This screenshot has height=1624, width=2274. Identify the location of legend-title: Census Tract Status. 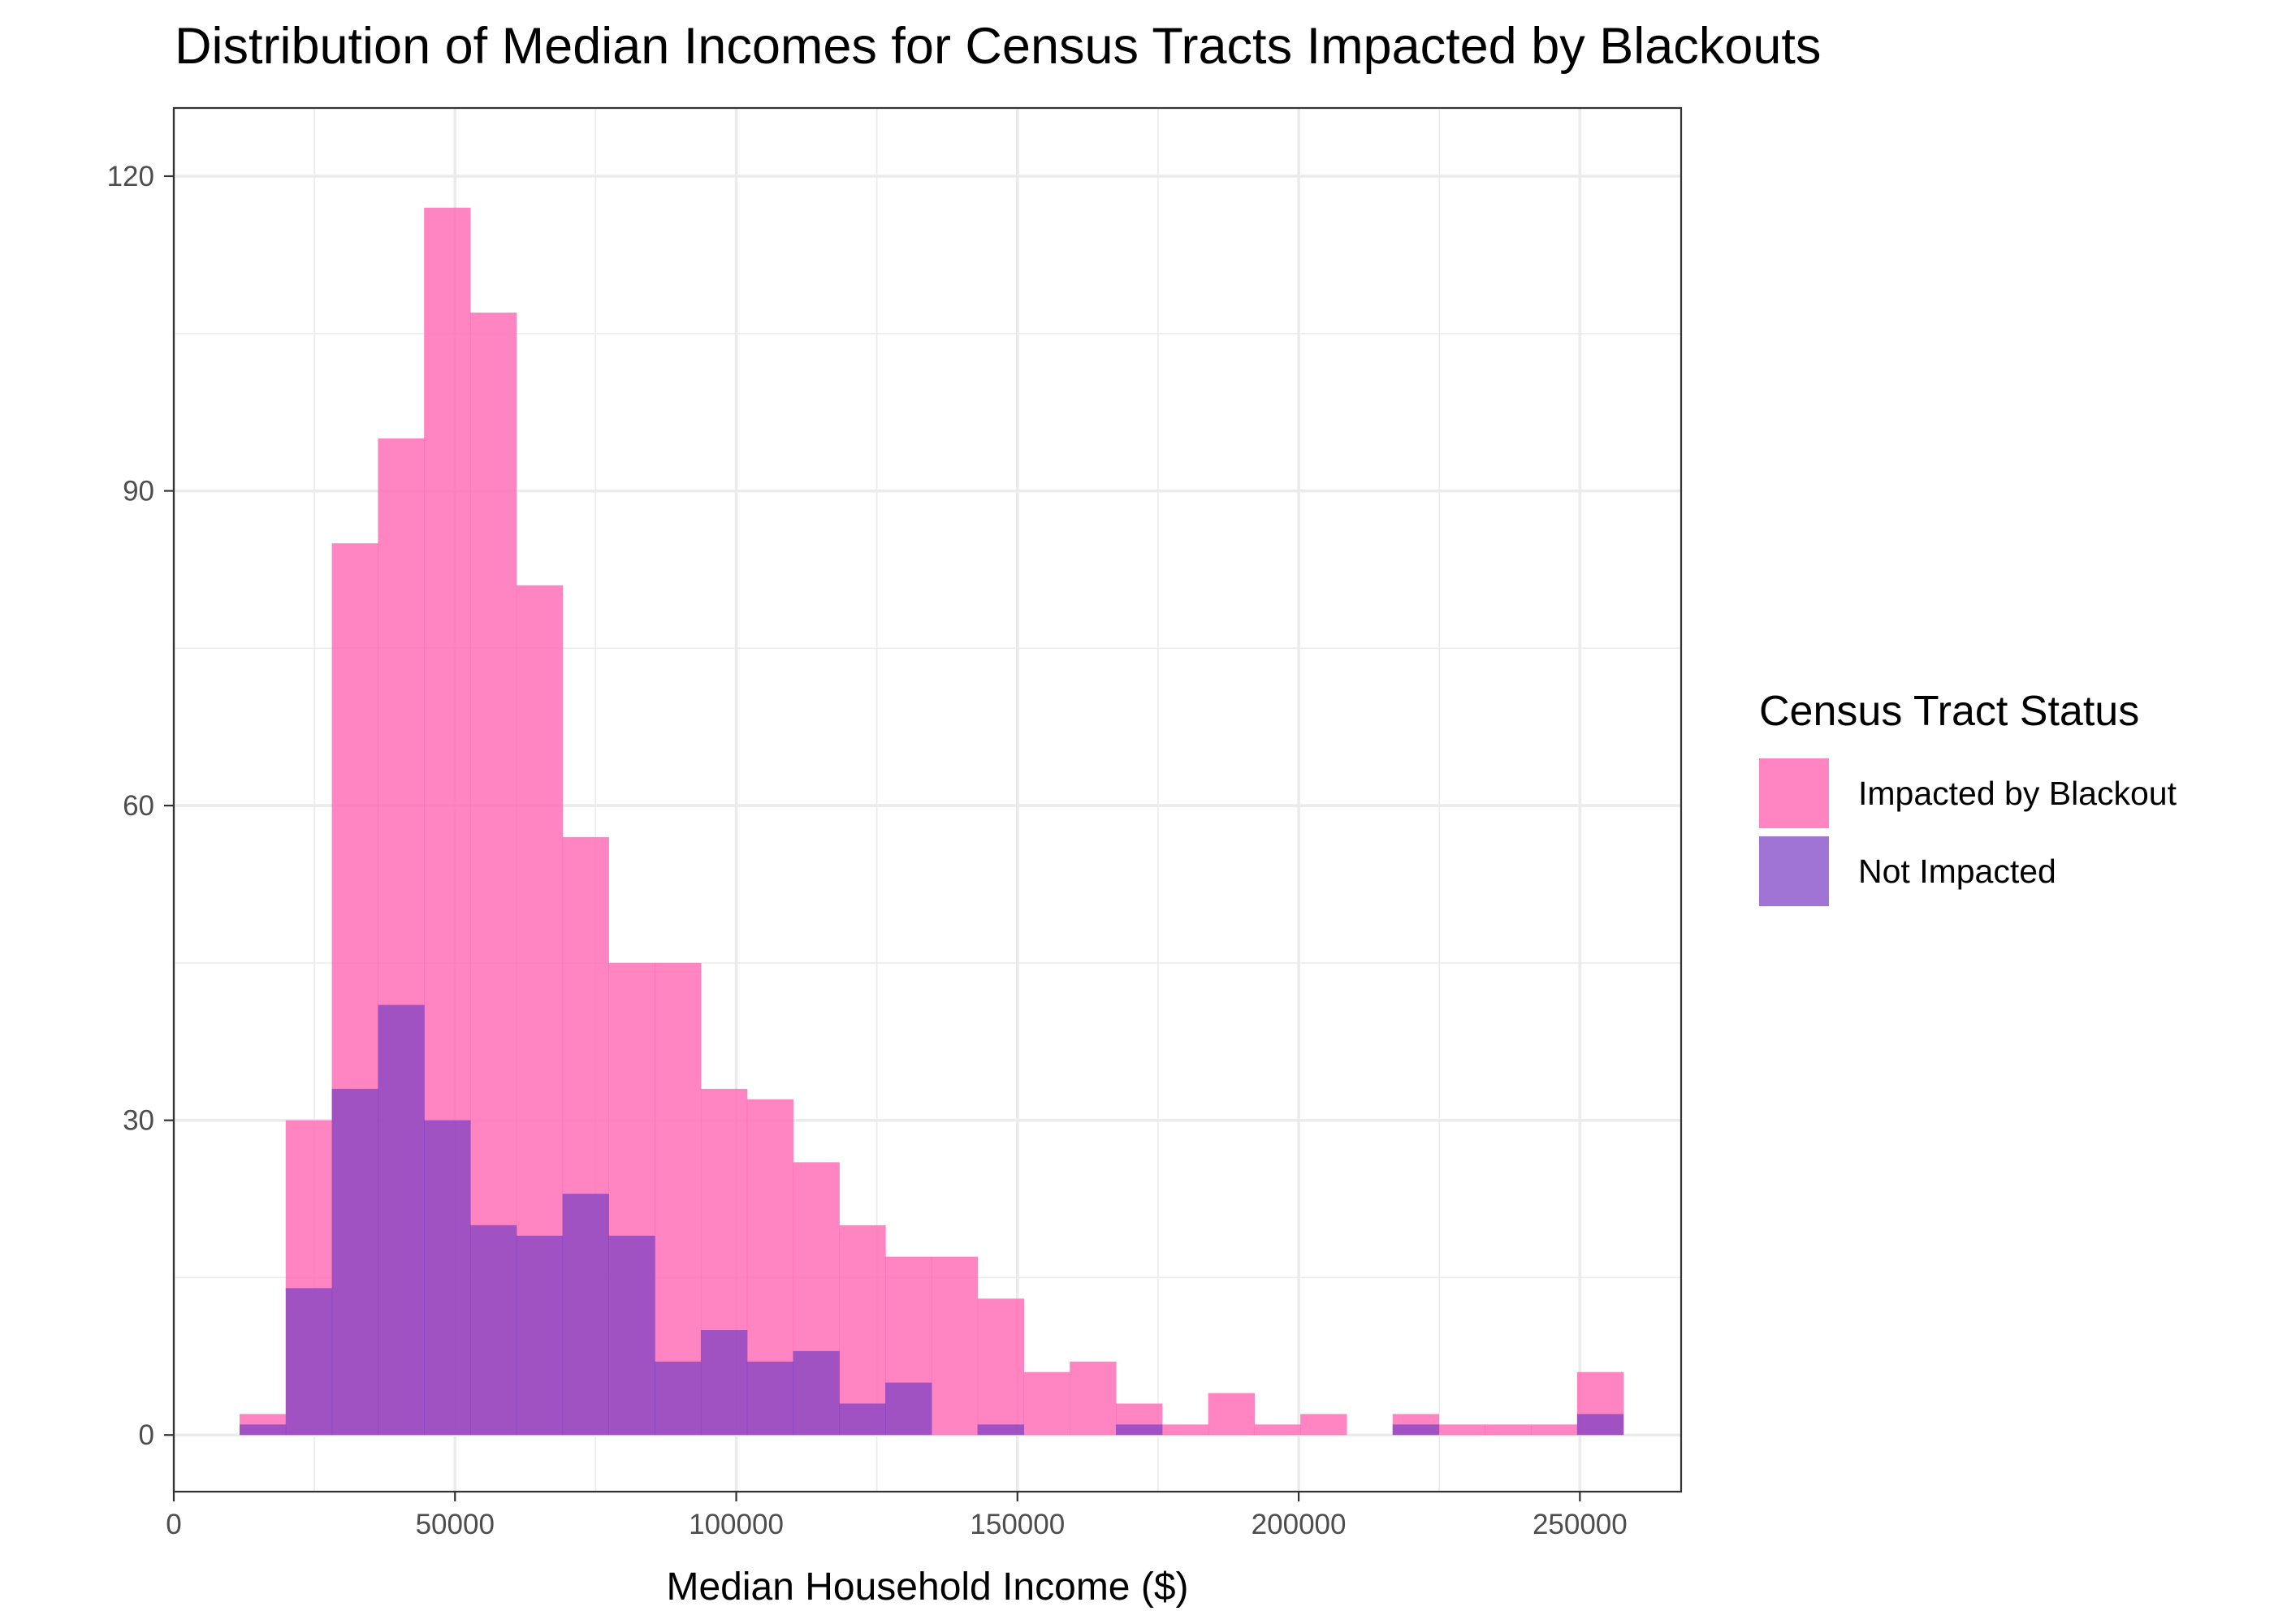
(1949, 712).